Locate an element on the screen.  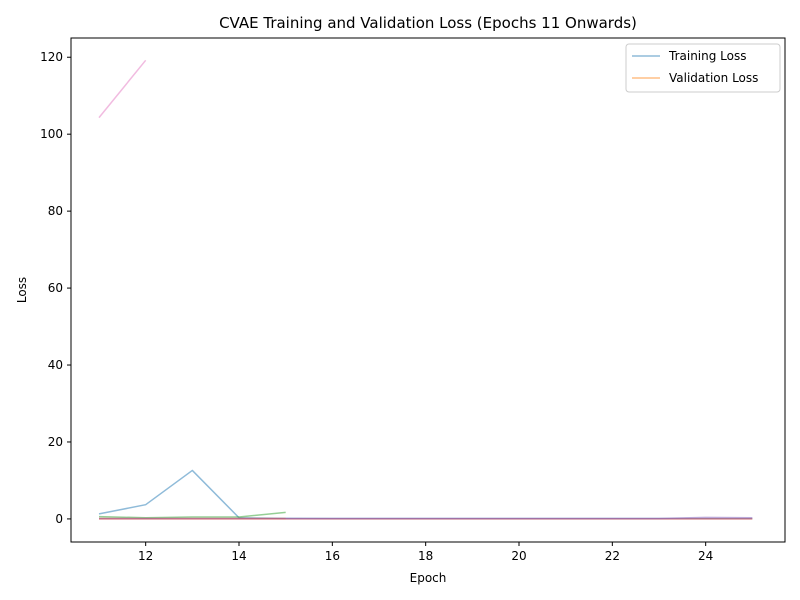
series-line-training-loss is located at coordinates (425, 494).